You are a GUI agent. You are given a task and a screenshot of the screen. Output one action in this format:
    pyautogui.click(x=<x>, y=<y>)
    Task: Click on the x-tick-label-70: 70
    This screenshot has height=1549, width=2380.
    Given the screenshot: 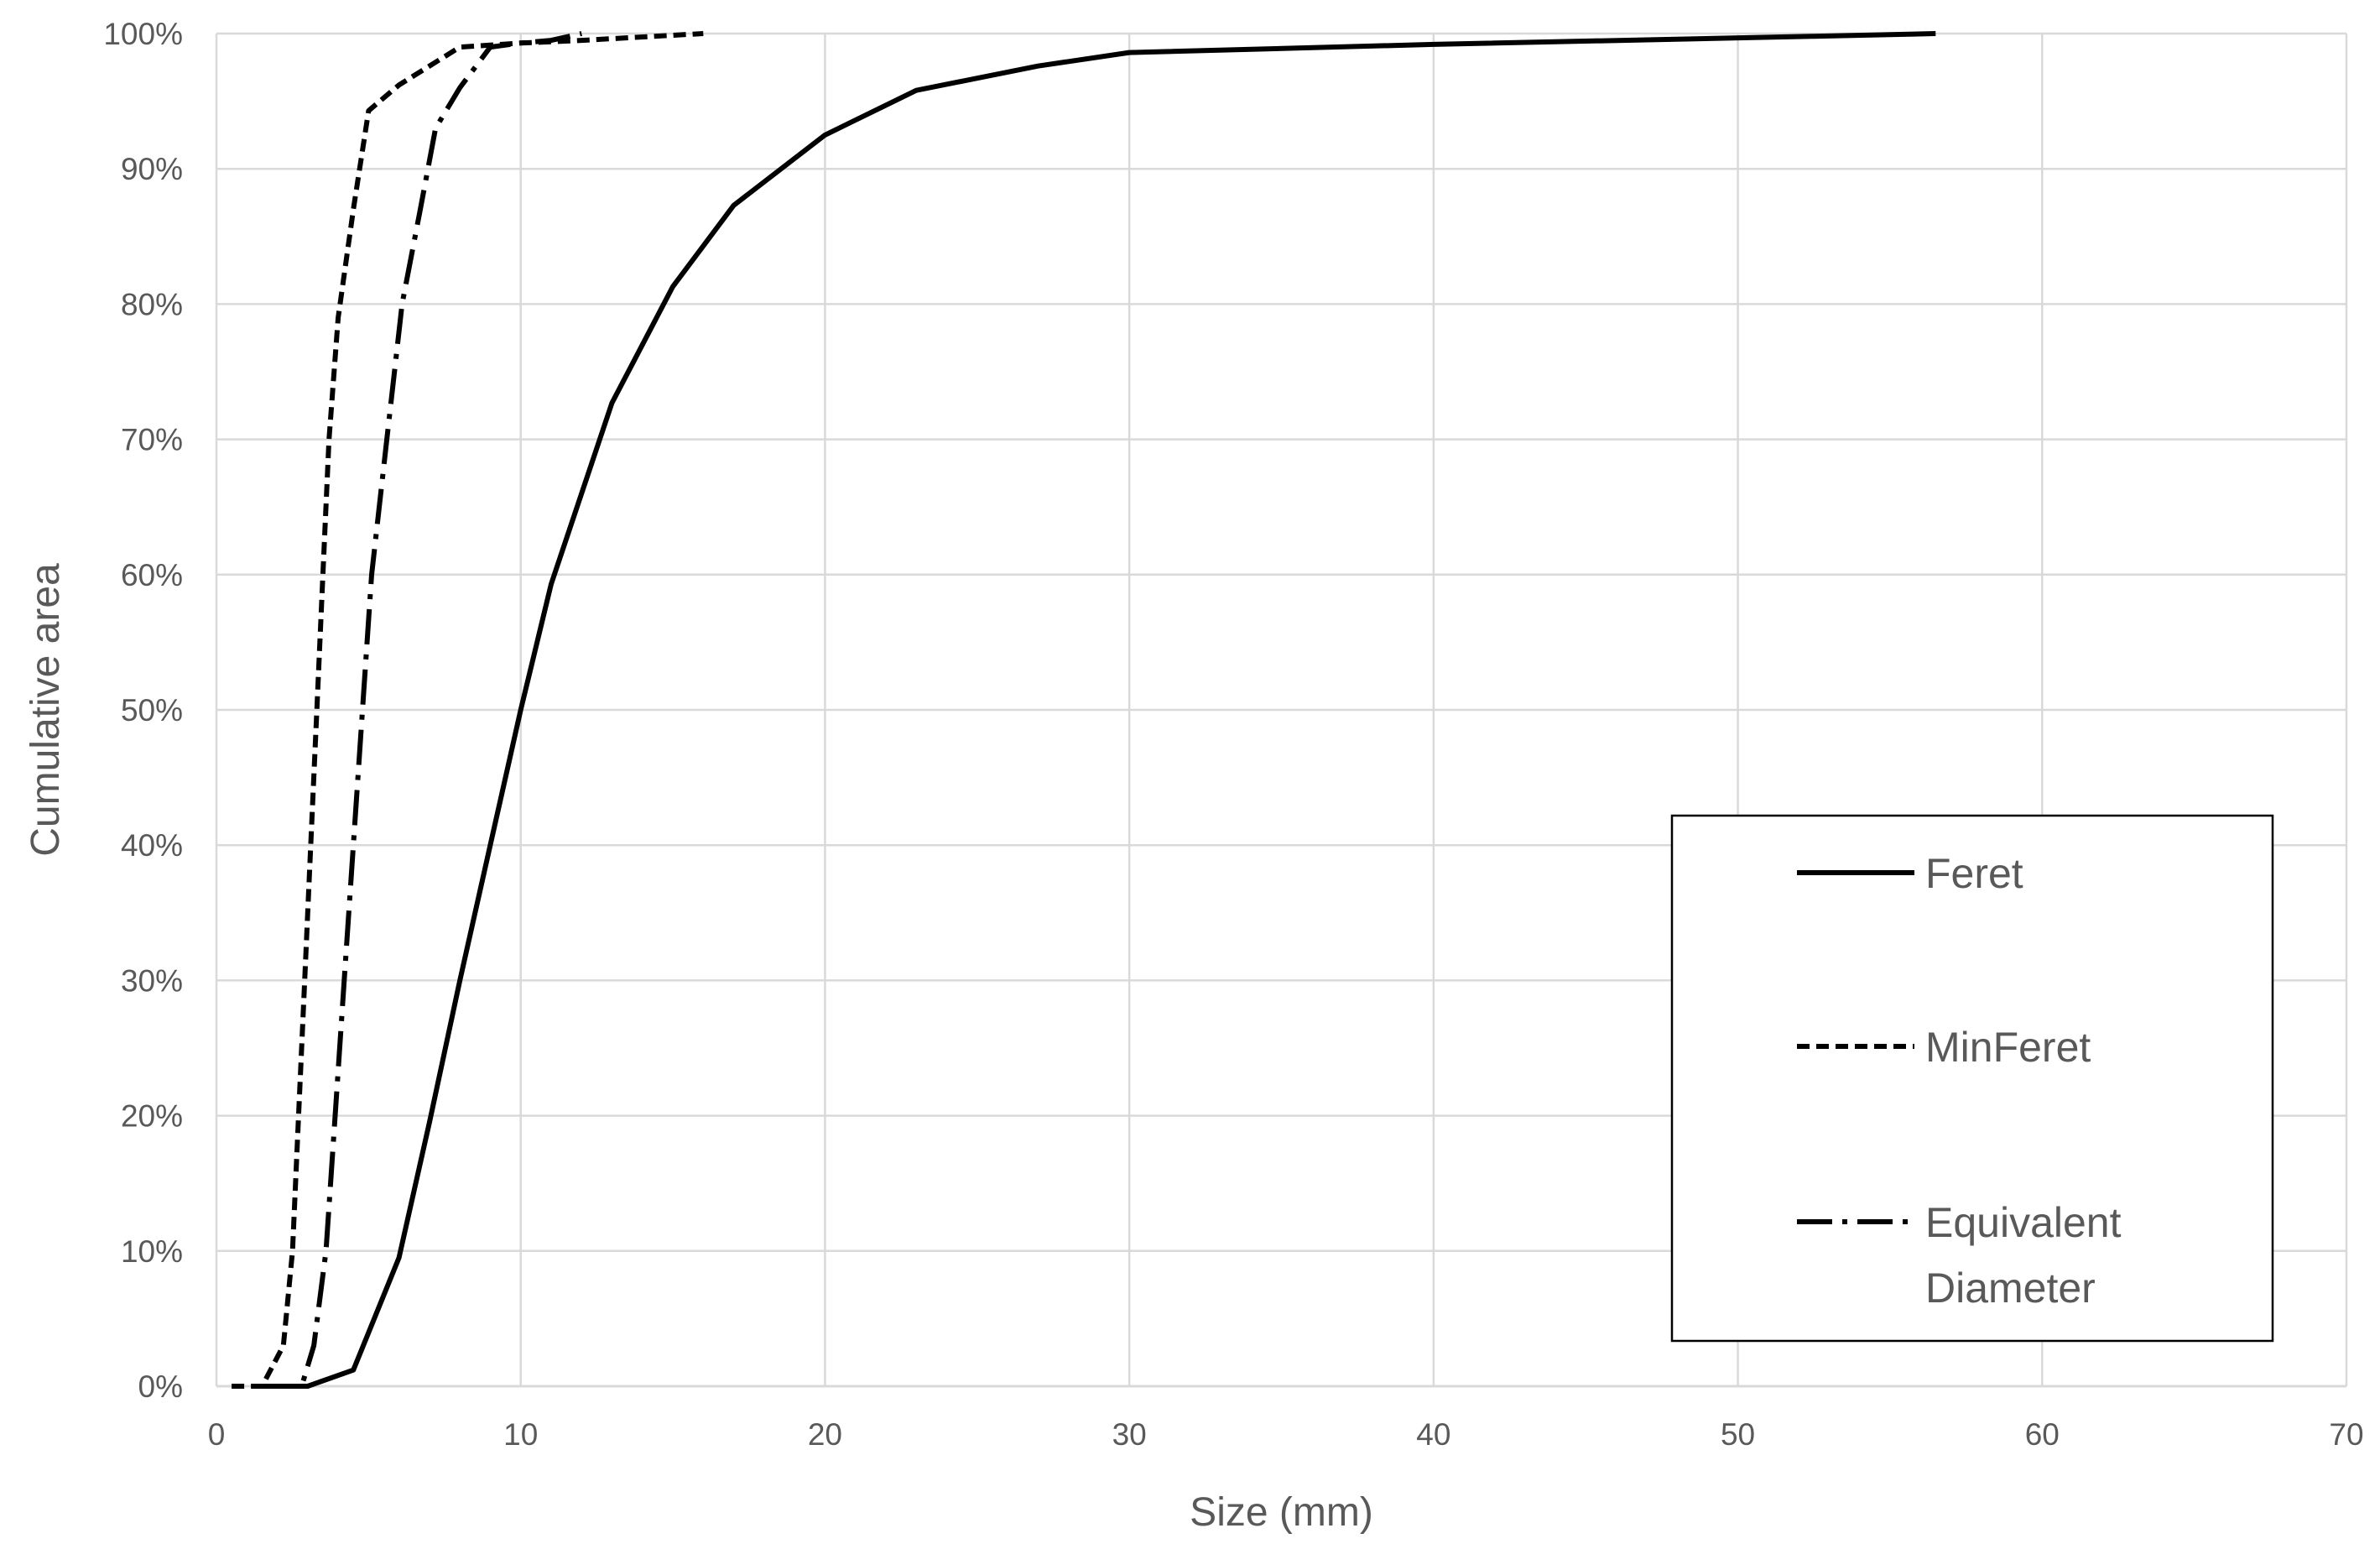 What is the action you would take?
    pyautogui.click(x=2346, y=1435)
    